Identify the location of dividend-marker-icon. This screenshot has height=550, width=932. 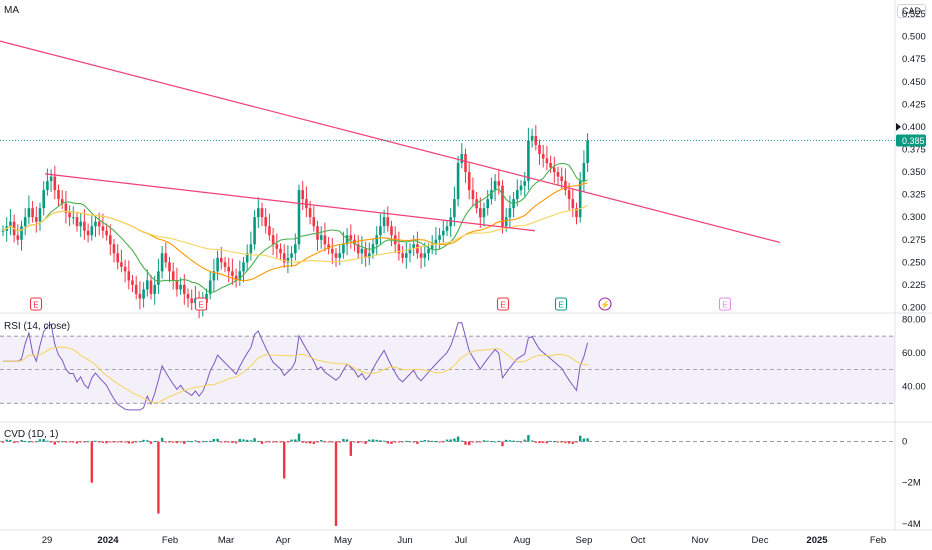
(605, 304).